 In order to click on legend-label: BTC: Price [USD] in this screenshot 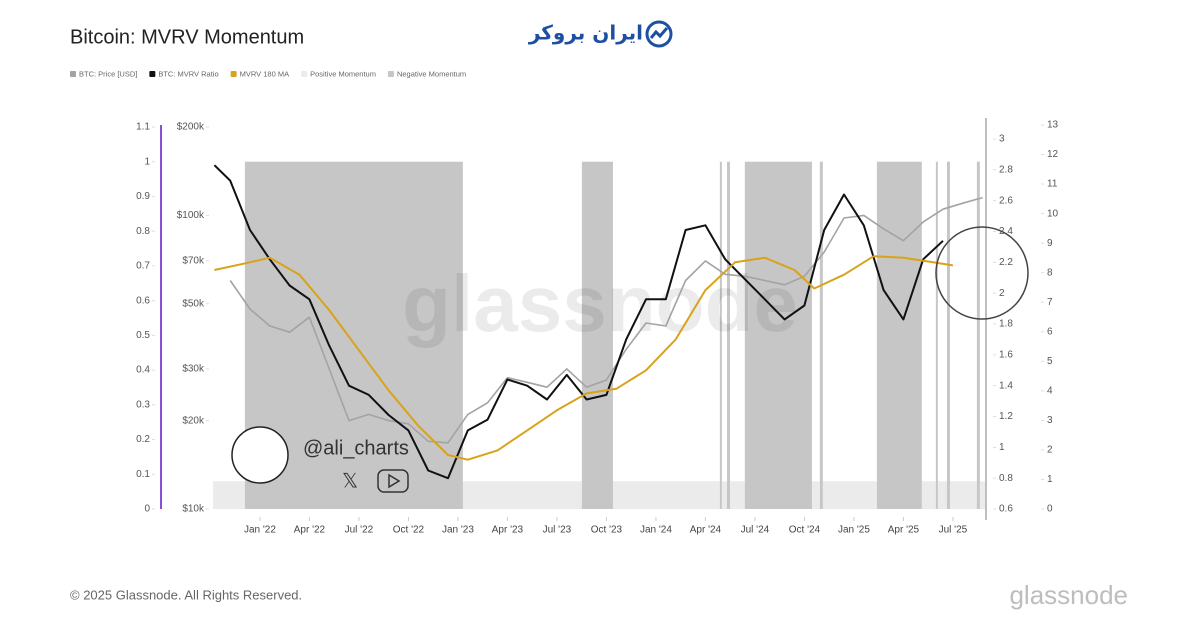, I will do `click(108, 73)`.